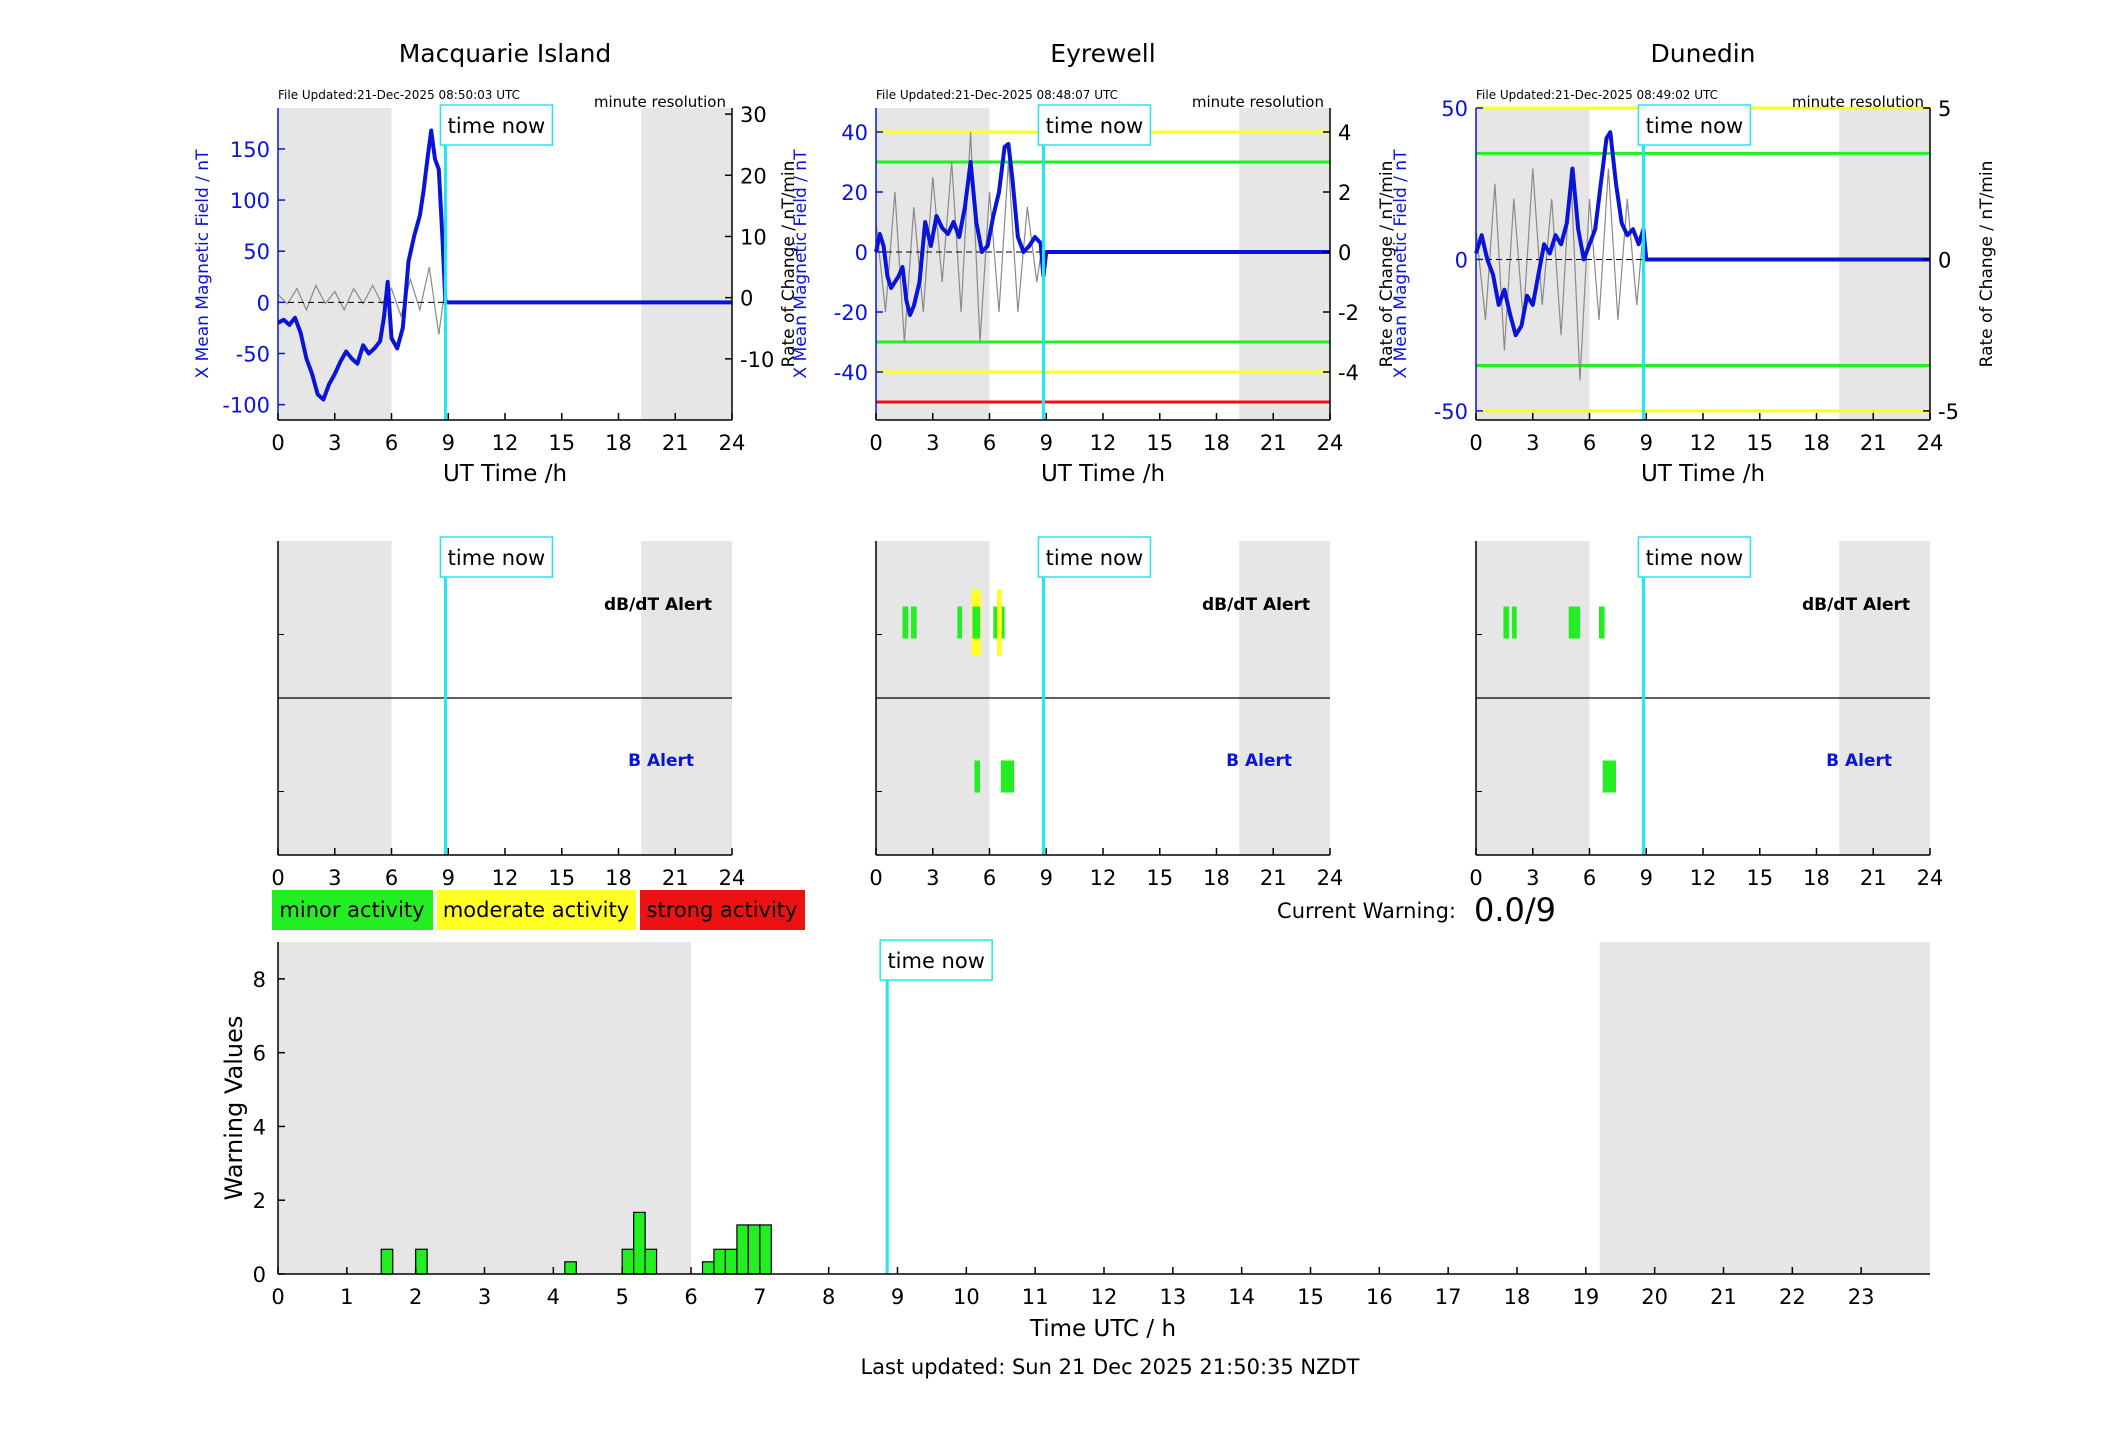 The width and height of the screenshot is (2117, 1437). Describe the element at coordinates (753, 237) in the screenshot. I see `right-tick-label: 10` at that location.